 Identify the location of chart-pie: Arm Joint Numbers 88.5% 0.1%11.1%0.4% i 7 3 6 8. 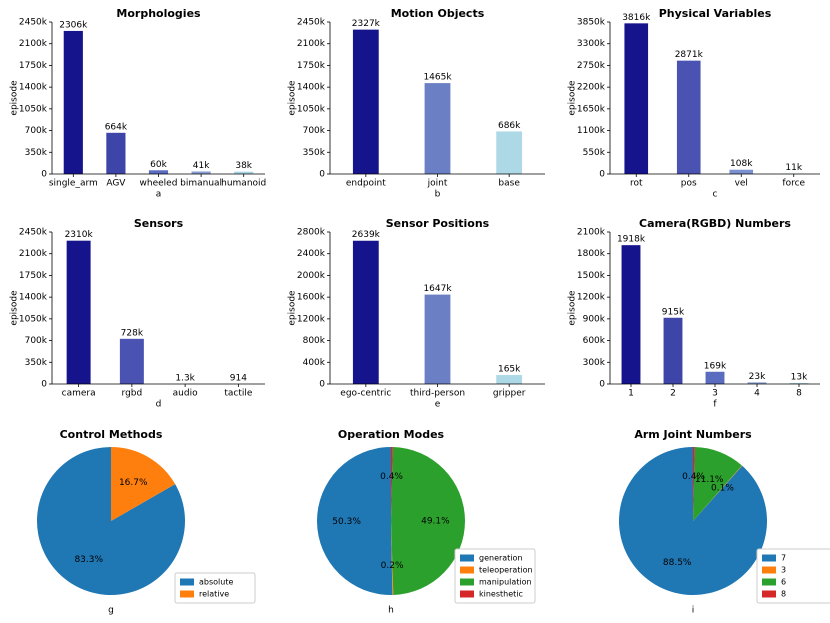
(724, 522).